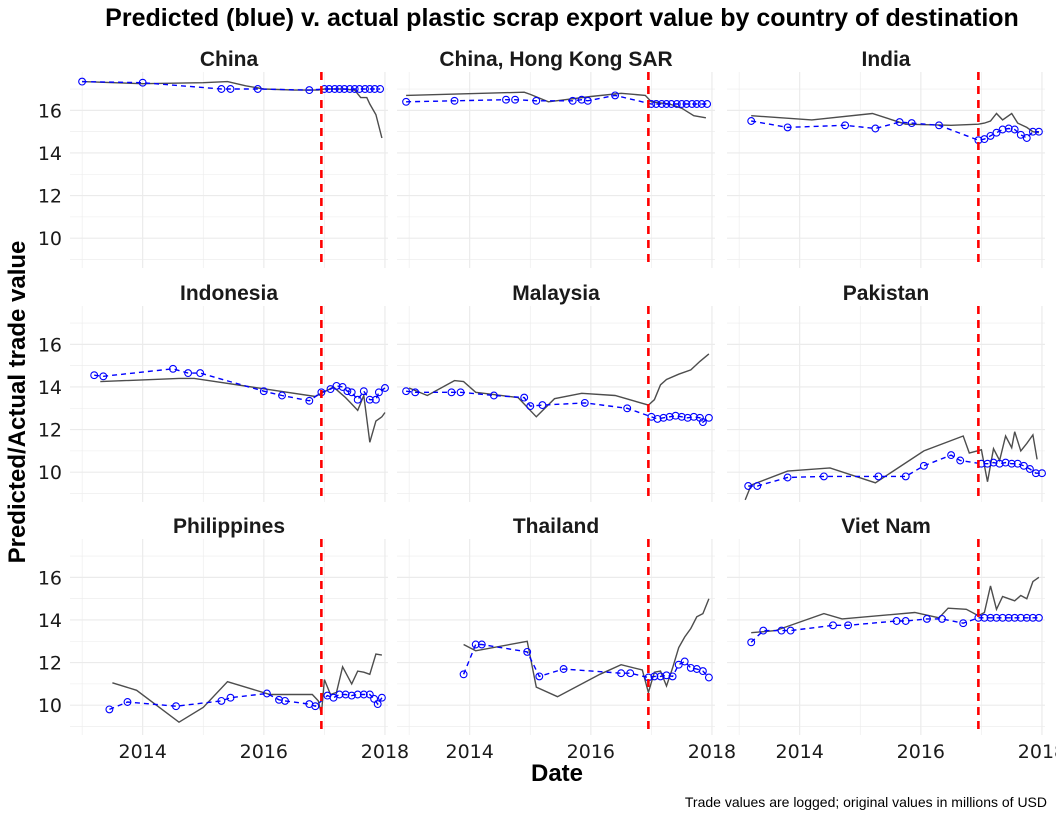  What do you see at coordinates (229, 293) in the screenshot?
I see `facet-strip-label: Indonesia` at bounding box center [229, 293].